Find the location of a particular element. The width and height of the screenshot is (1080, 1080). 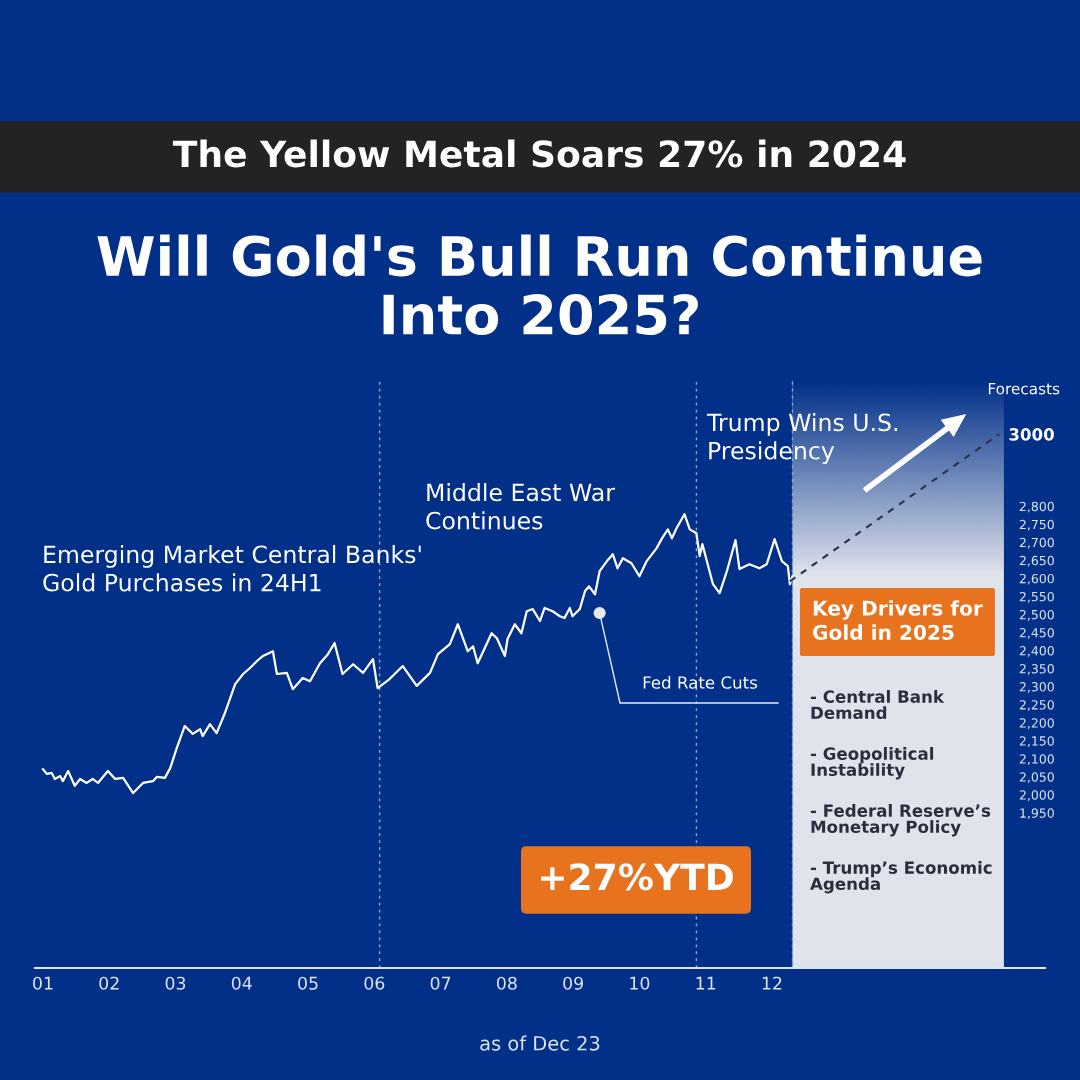

text: as of Dec 23 is located at coordinates (540, 1043).